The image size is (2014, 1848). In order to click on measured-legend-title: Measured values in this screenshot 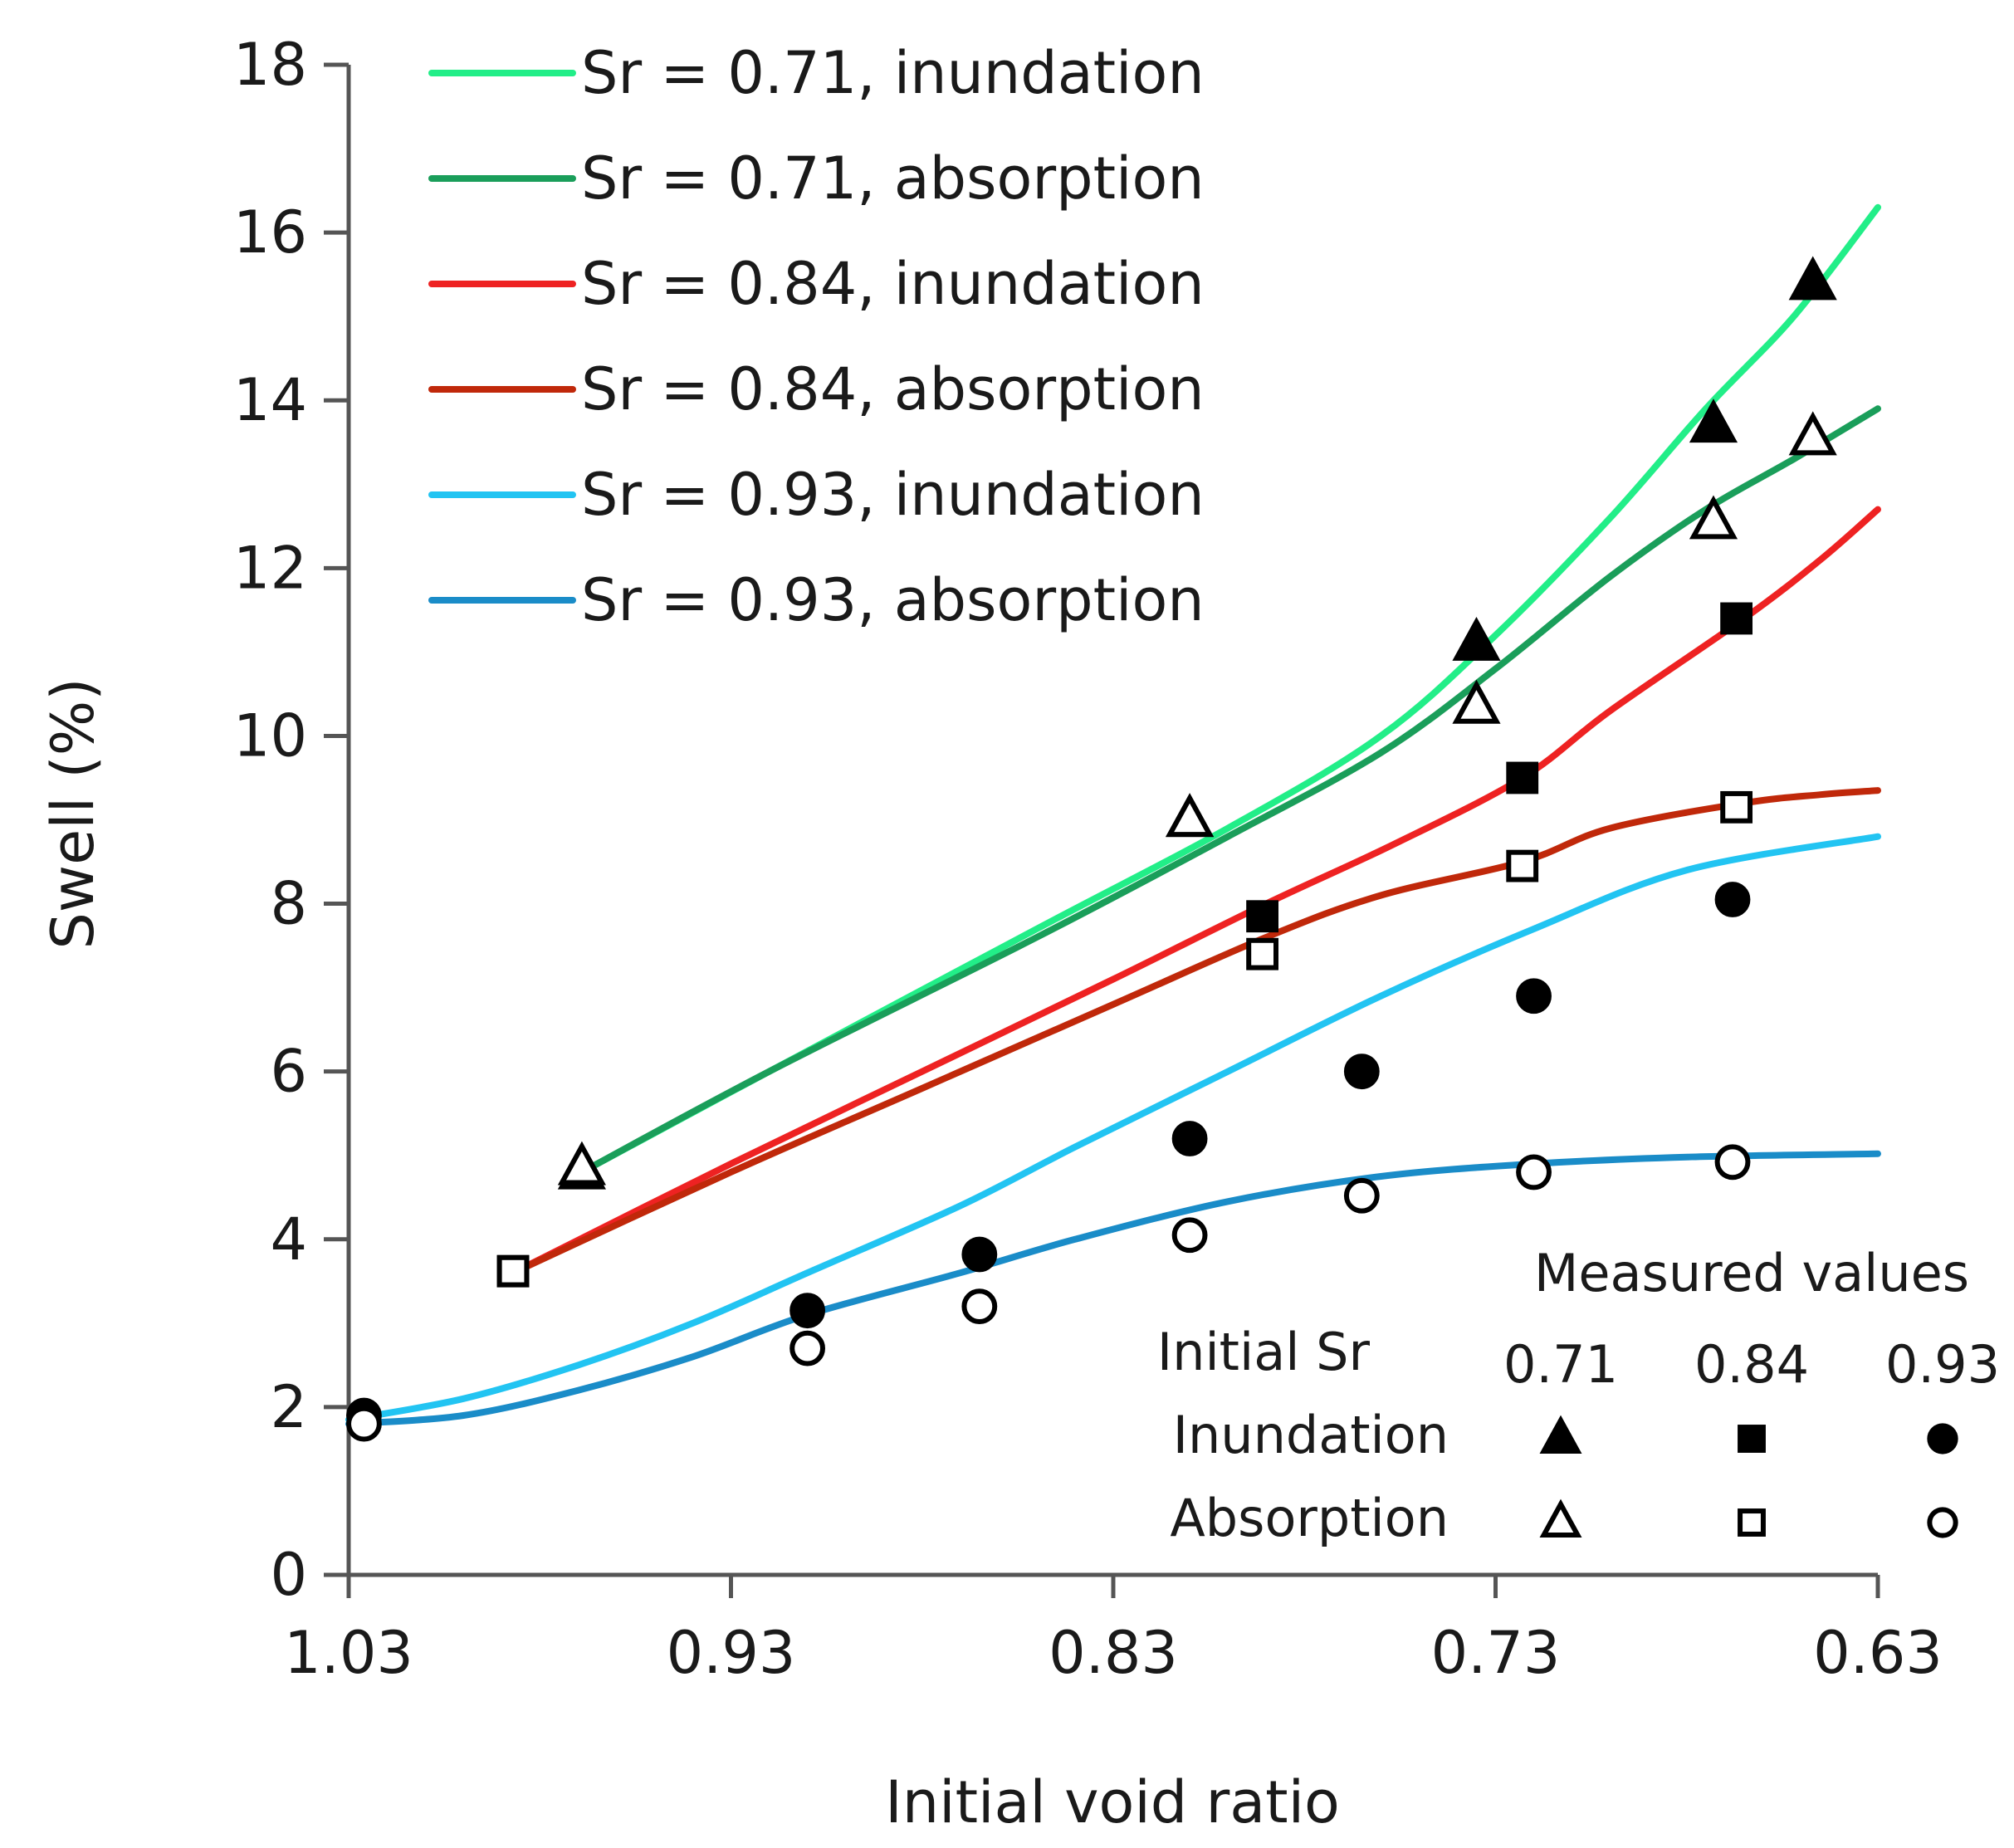, I will do `click(1751, 1273)`.